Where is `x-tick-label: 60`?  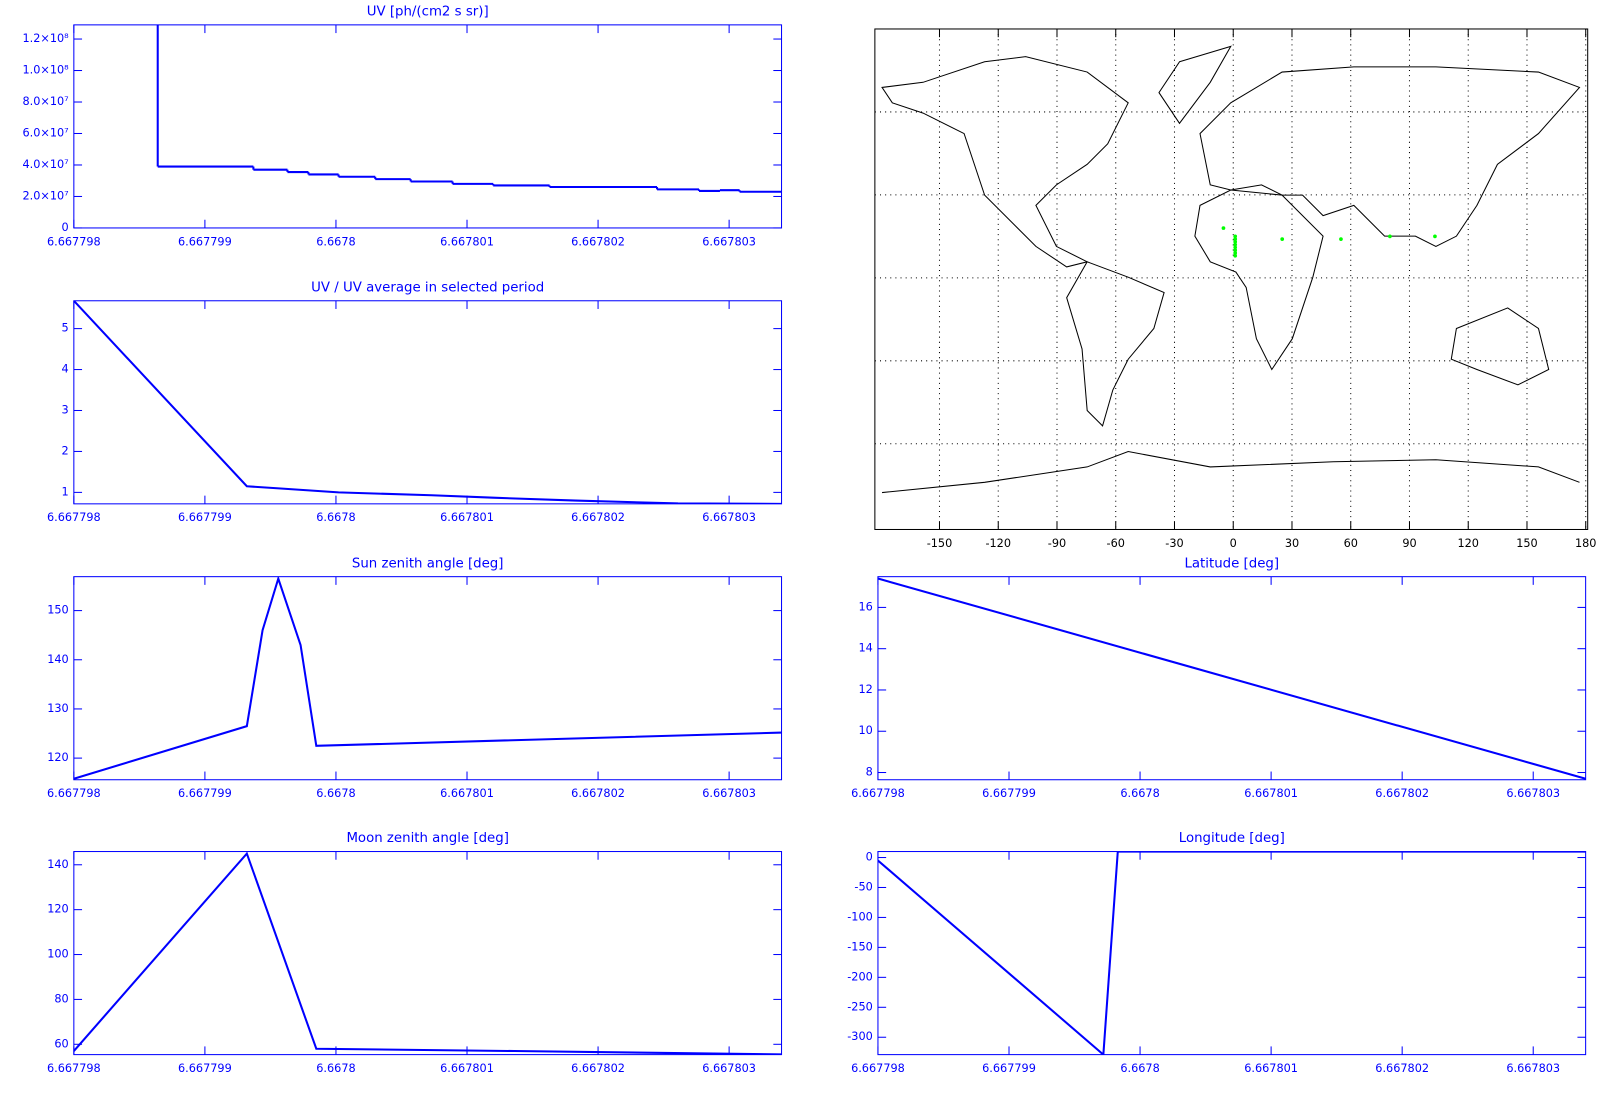 x-tick-label: 60 is located at coordinates (1351, 543).